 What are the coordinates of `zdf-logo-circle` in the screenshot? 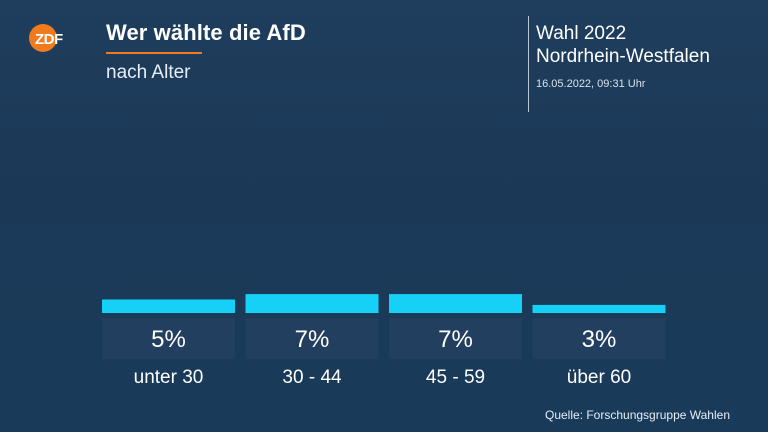 It's located at (43, 38).